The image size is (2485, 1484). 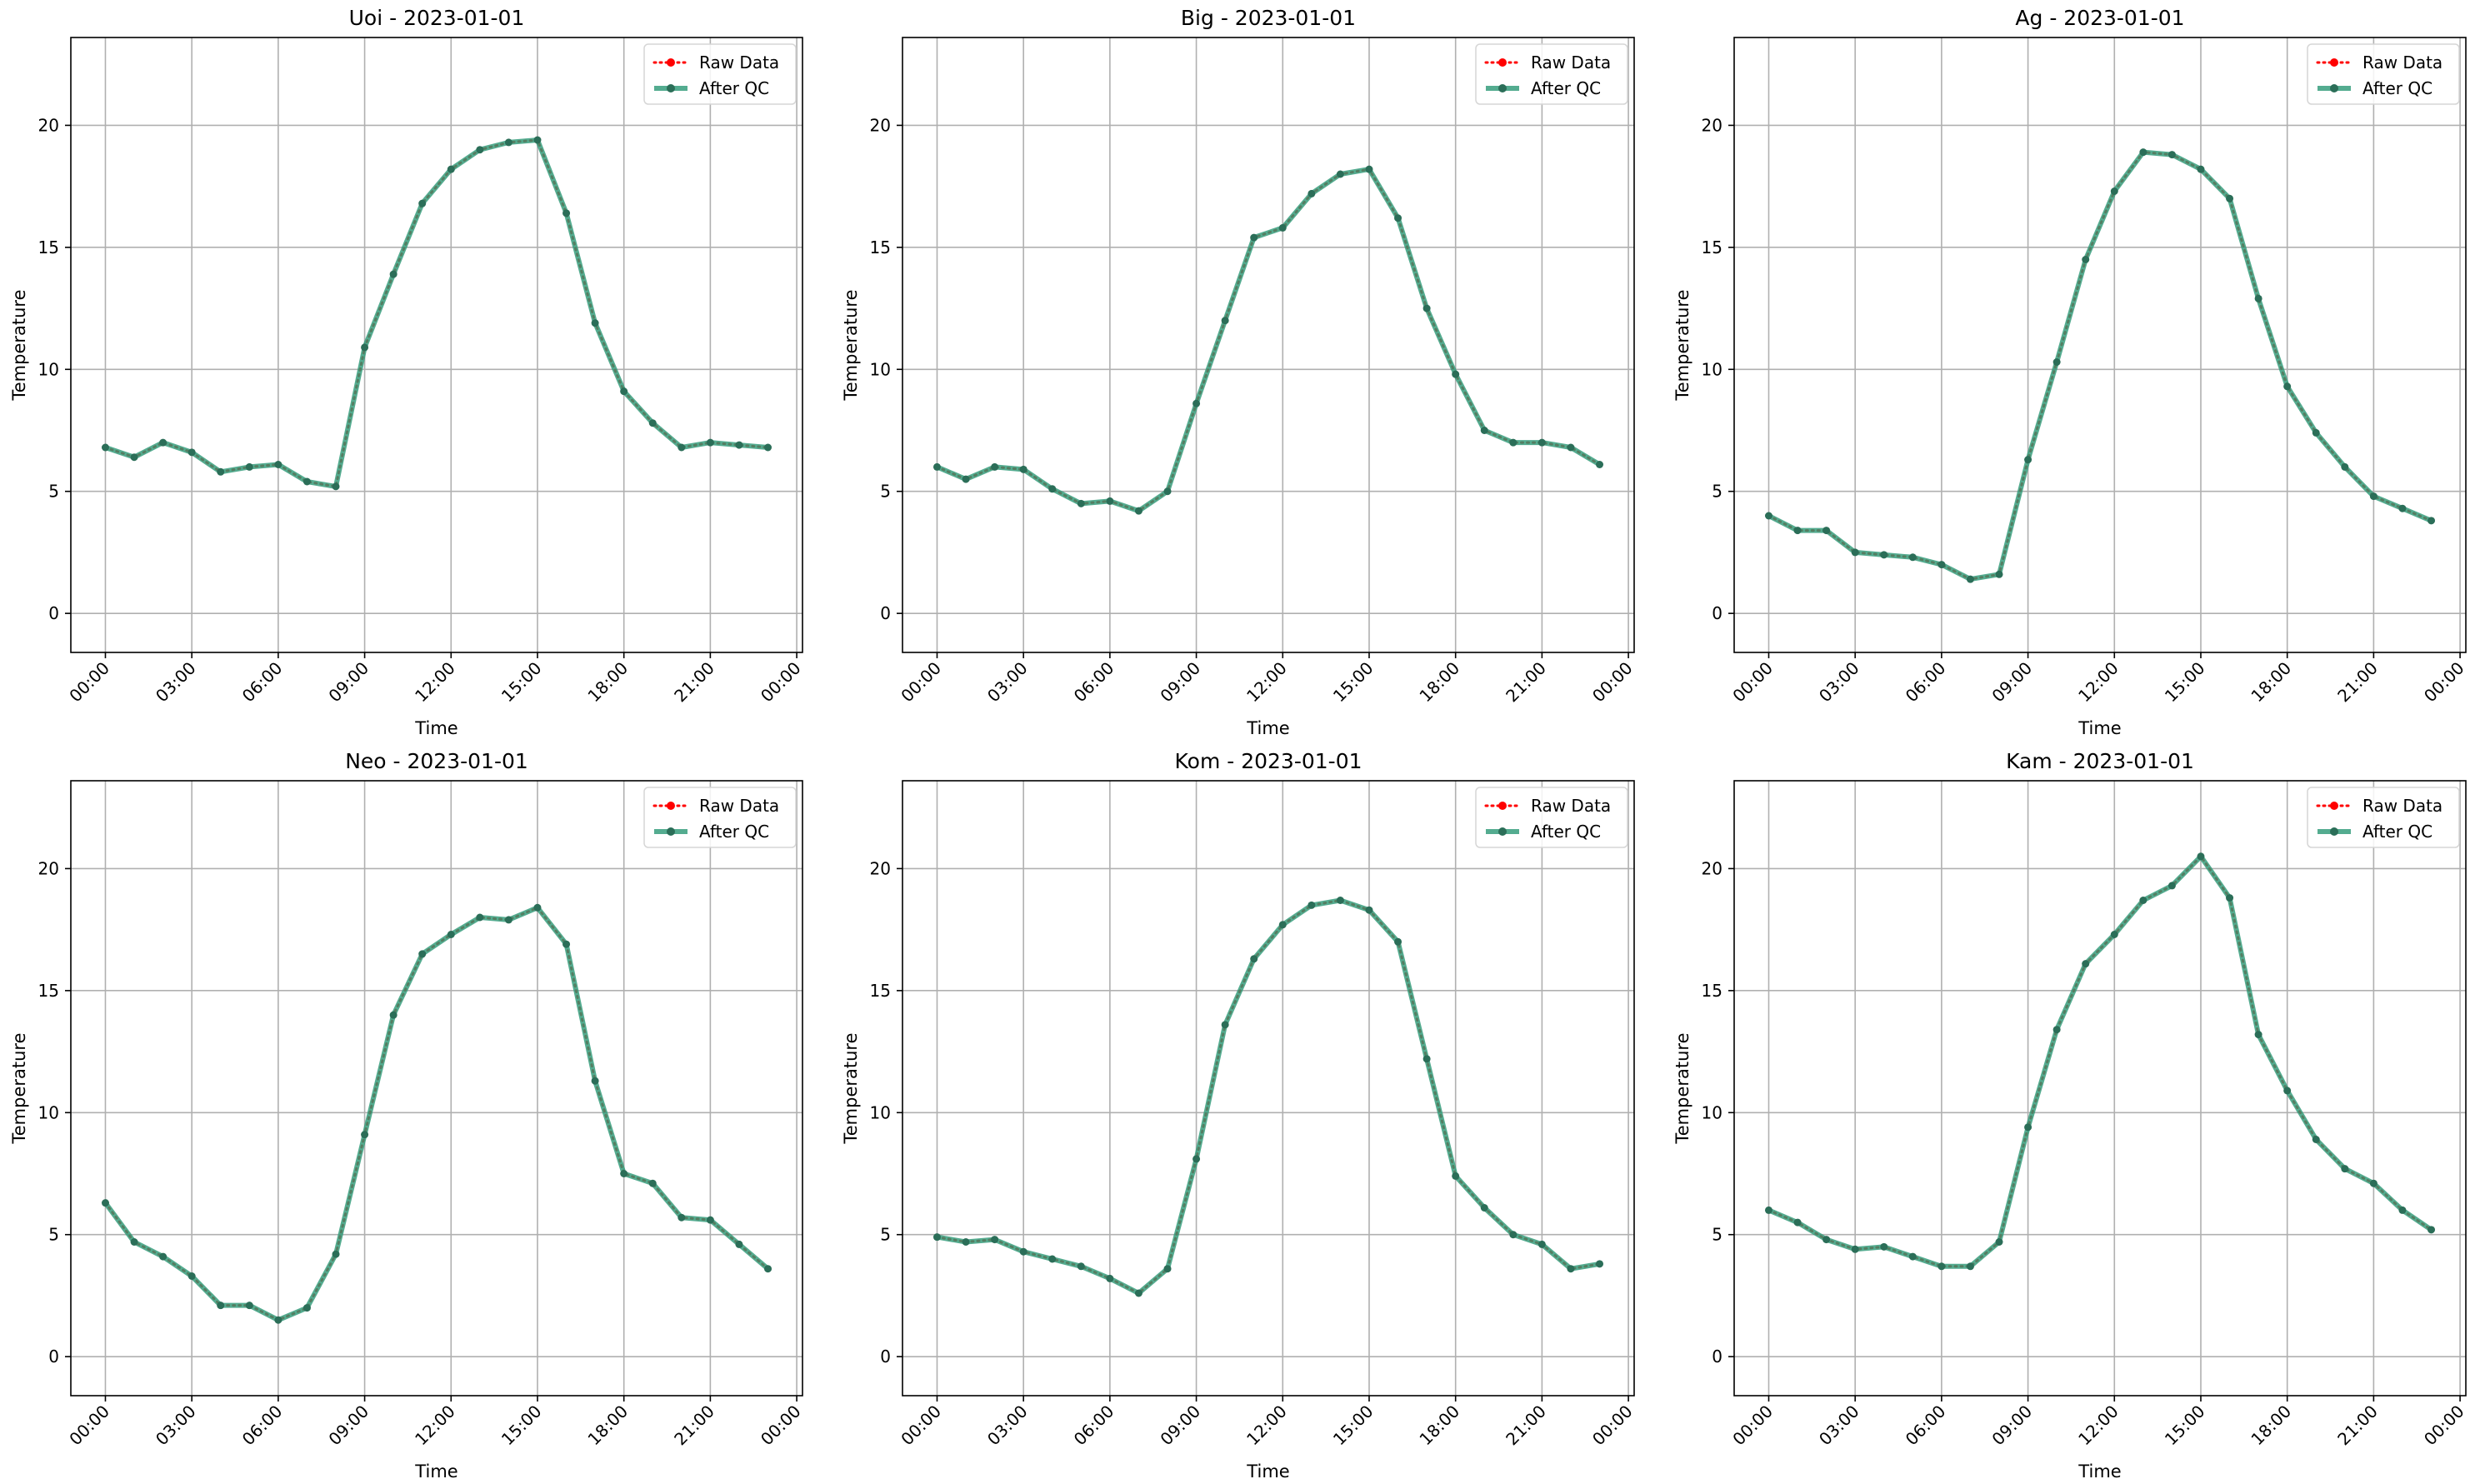 I want to click on chart-title: Neo - 2023-01-01, so click(x=436, y=761).